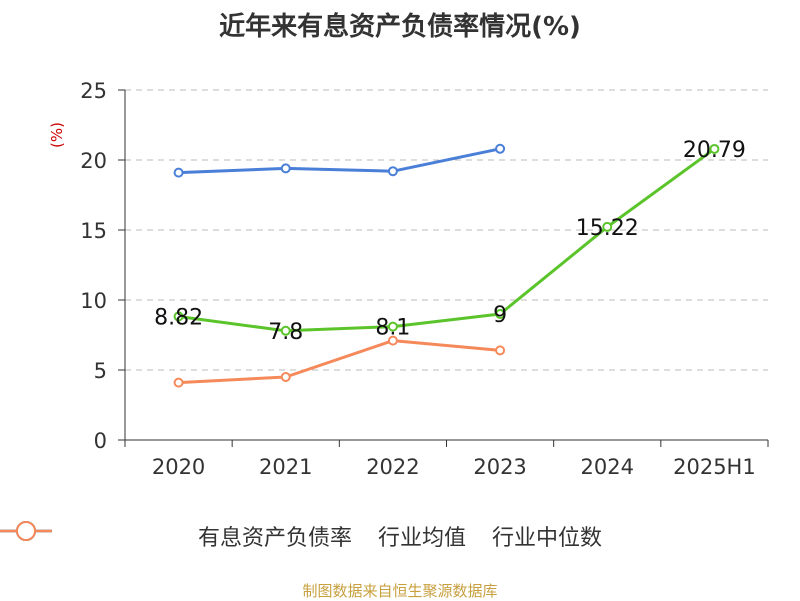  I want to click on data-label: 15.22, so click(607, 228).